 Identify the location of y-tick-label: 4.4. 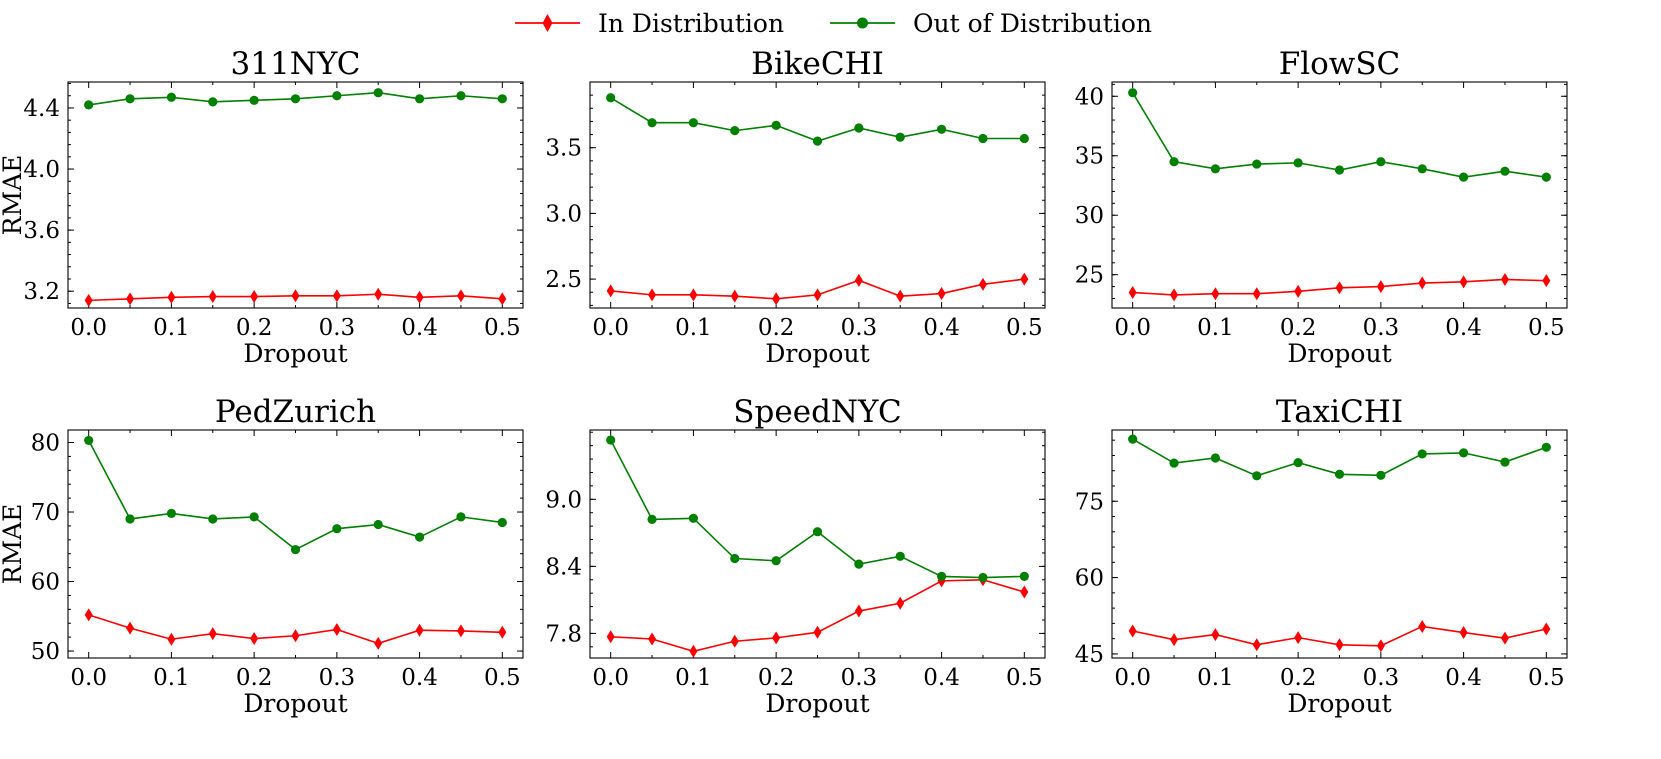
(41, 109).